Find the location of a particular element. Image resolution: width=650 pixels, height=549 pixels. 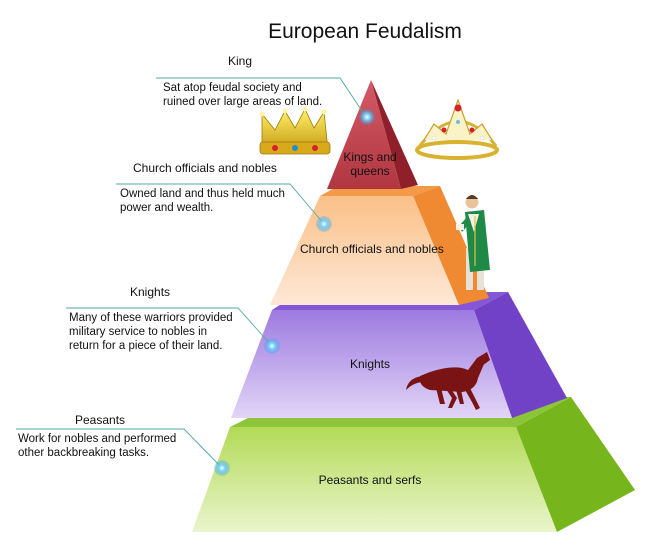

level-heading-king: King is located at coordinates (240, 61).